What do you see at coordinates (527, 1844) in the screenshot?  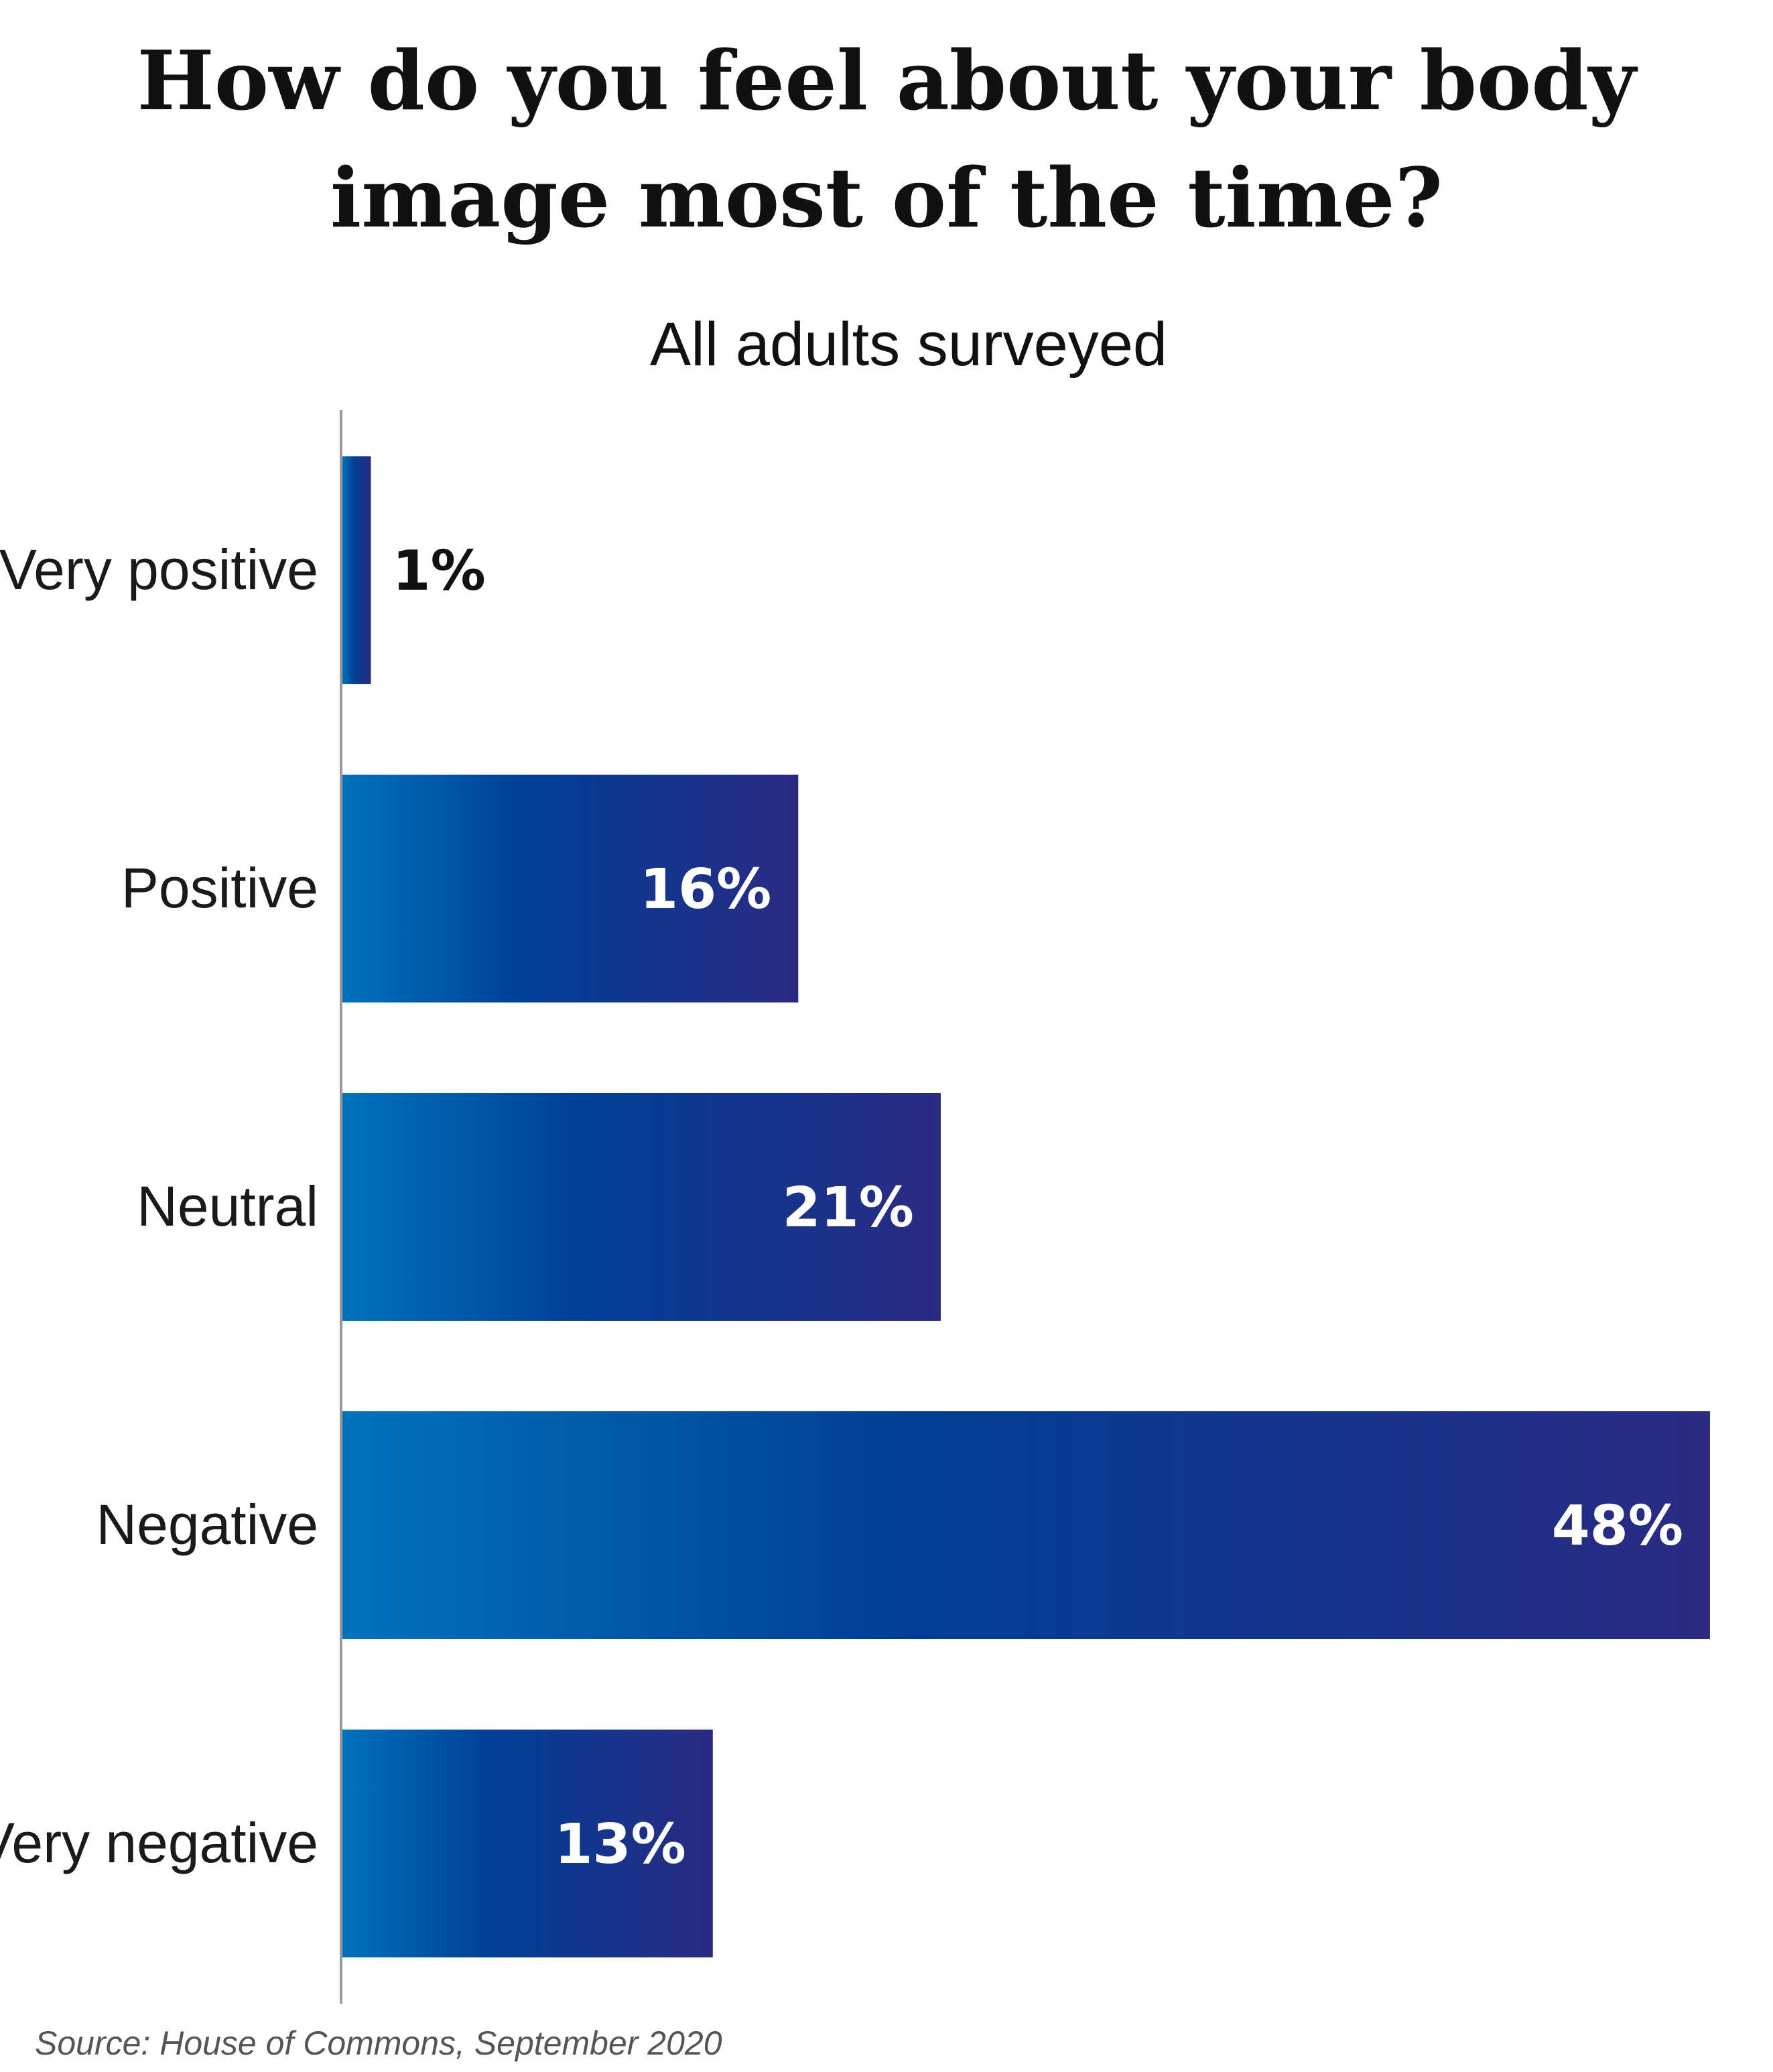 I see `bar-very-negative` at bounding box center [527, 1844].